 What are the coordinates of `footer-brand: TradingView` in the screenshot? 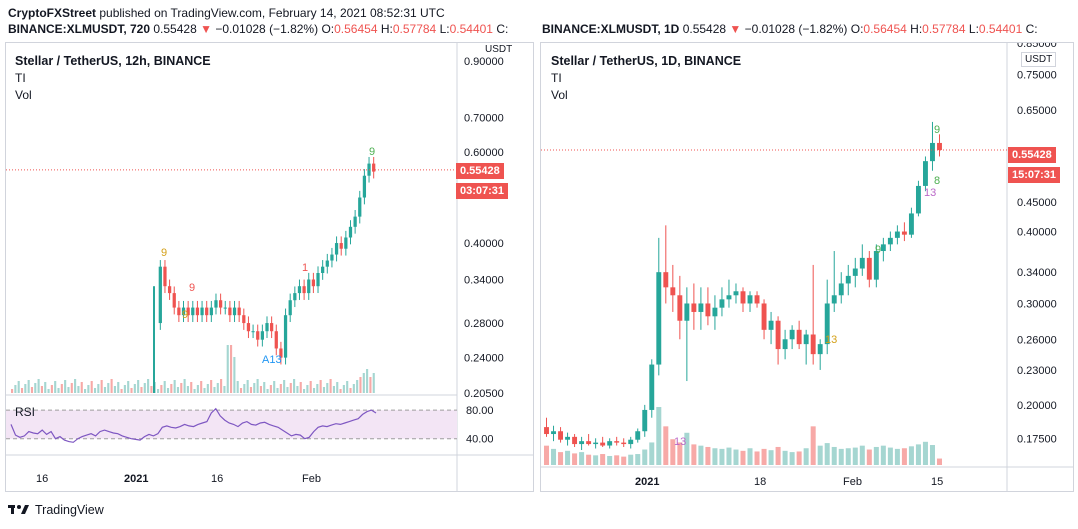 It's located at (69, 510).